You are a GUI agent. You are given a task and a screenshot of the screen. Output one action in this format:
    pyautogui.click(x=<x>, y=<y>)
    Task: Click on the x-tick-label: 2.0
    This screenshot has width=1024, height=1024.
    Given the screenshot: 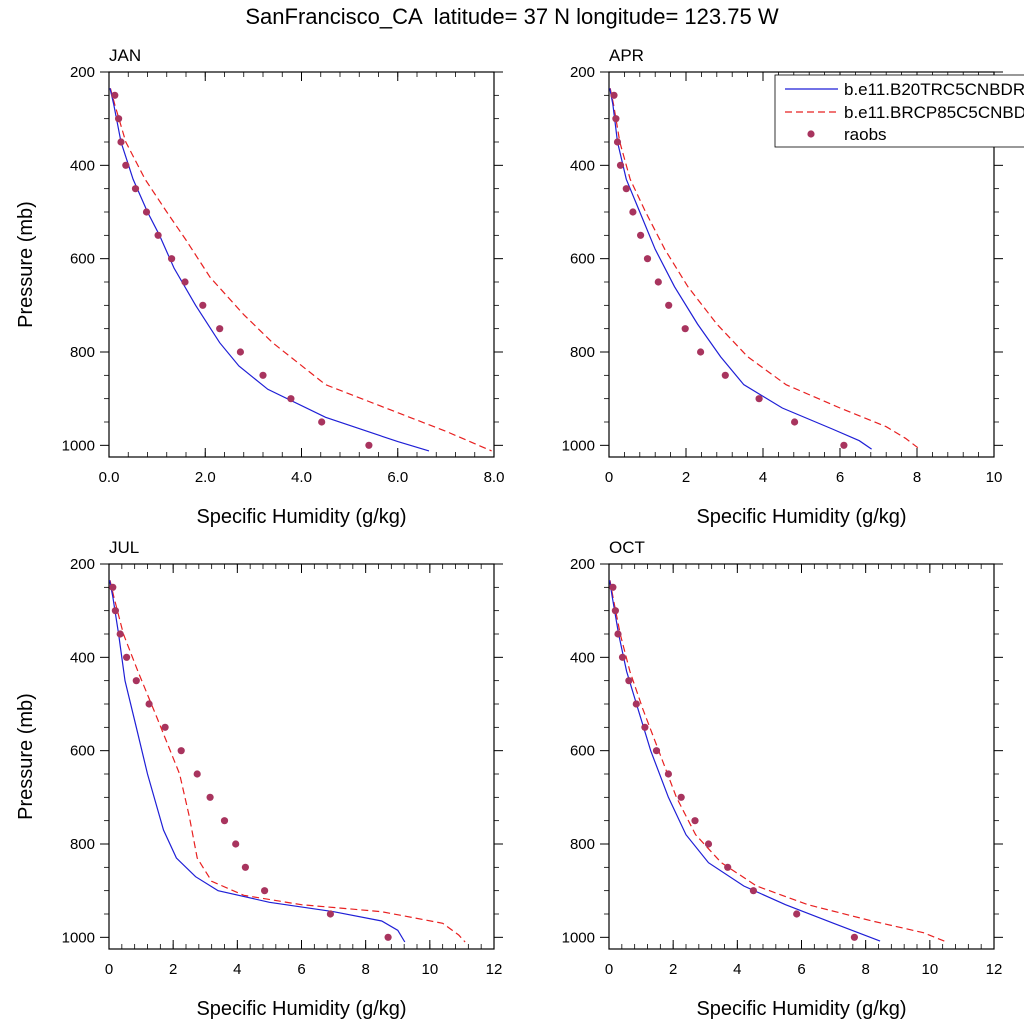 What is the action you would take?
    pyautogui.click(x=205, y=477)
    